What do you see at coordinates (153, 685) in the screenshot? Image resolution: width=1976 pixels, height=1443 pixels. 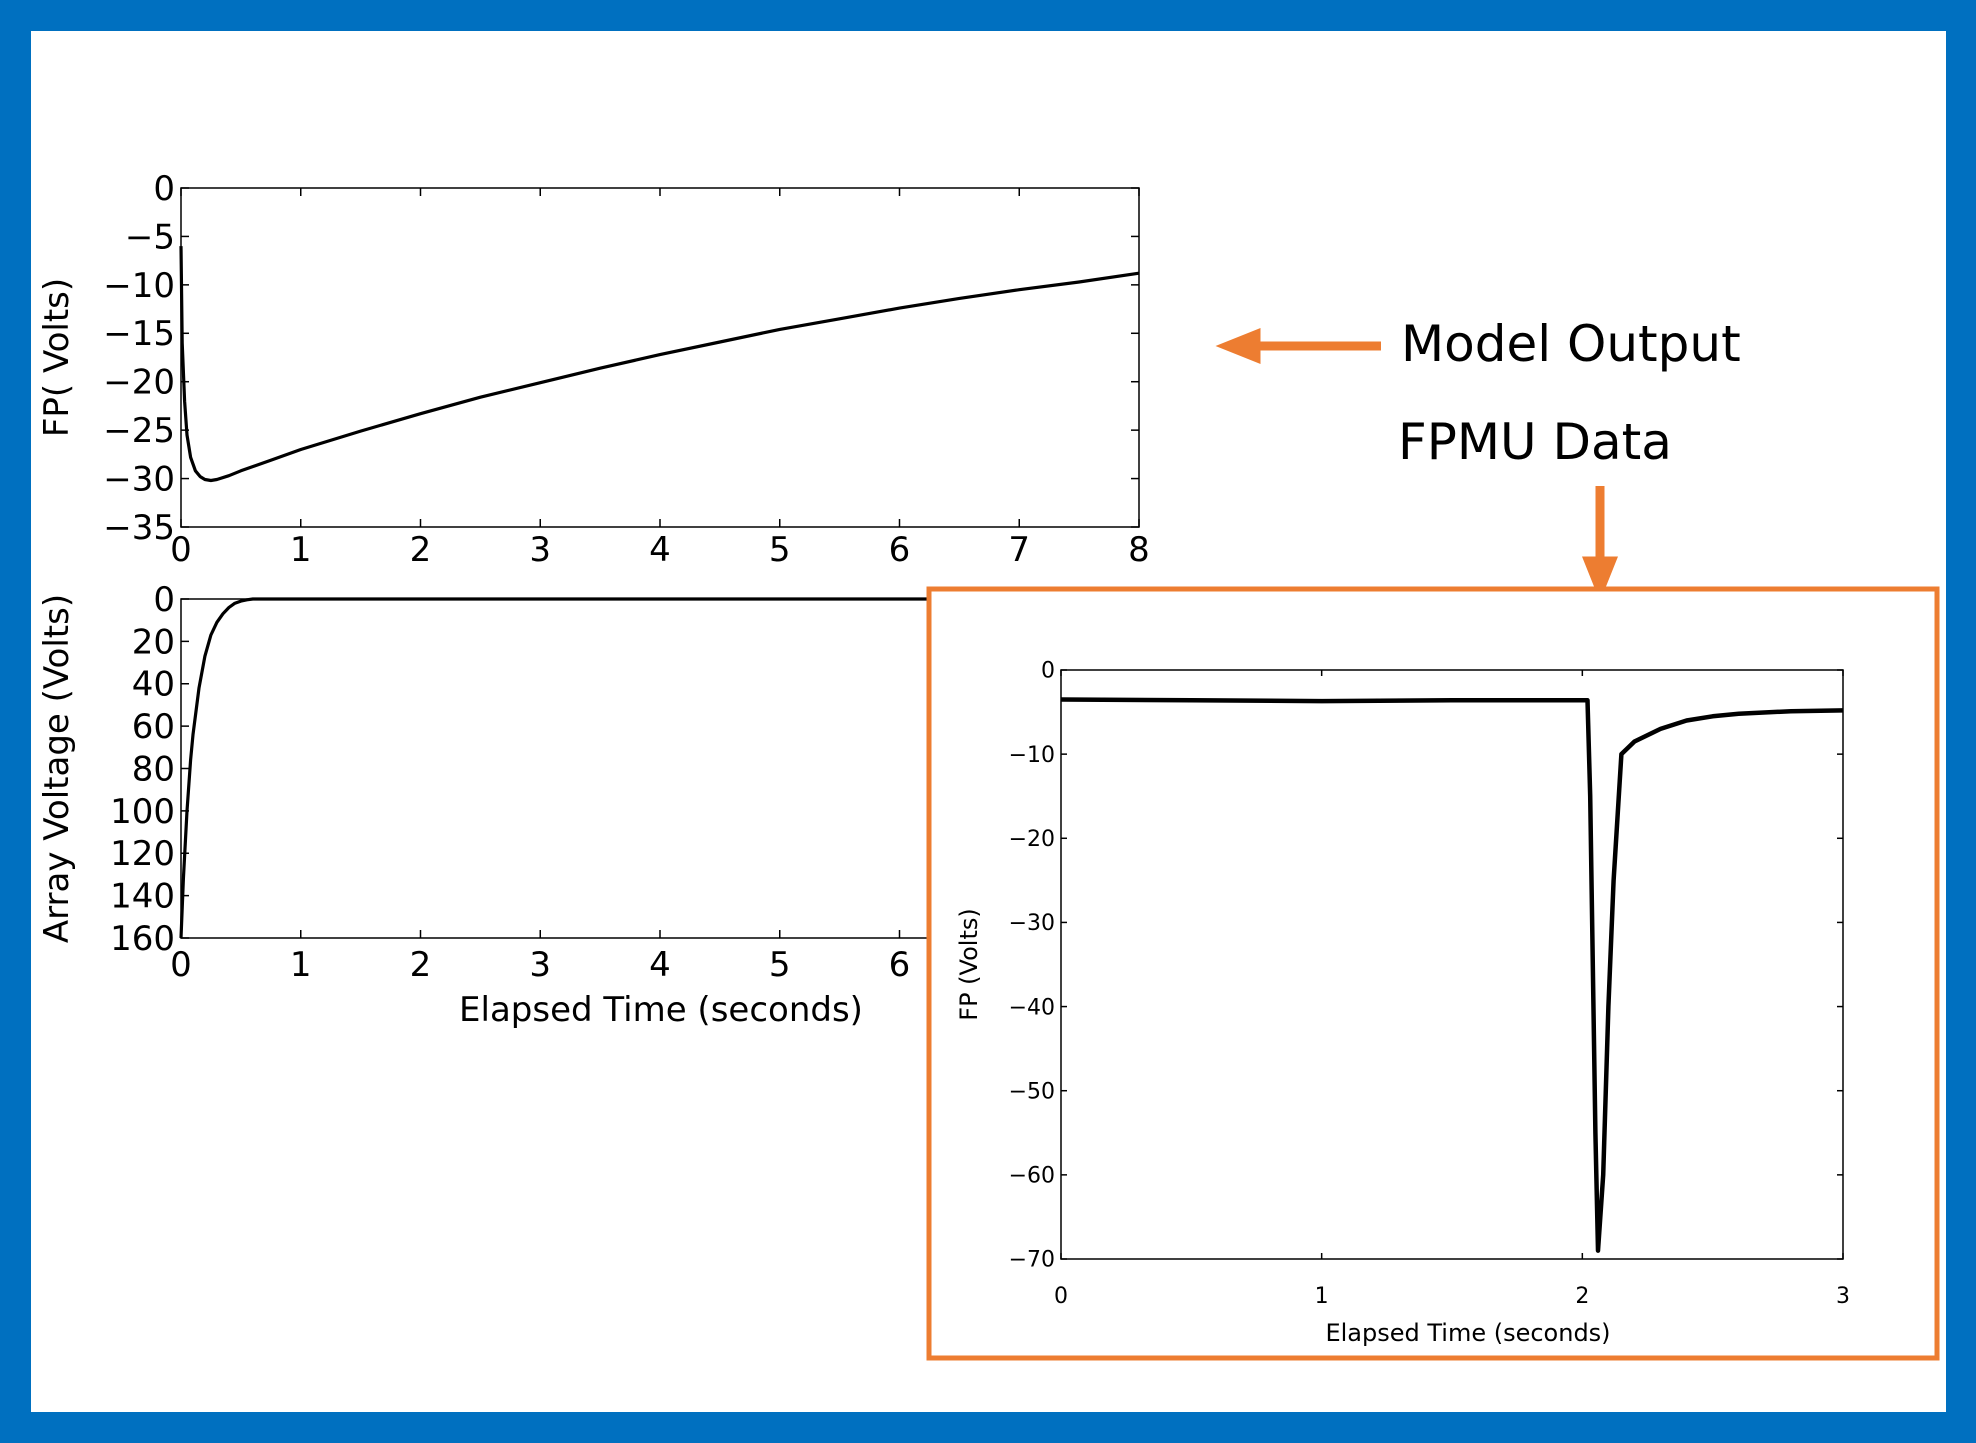 I see `y-tick-label: 40` at bounding box center [153, 685].